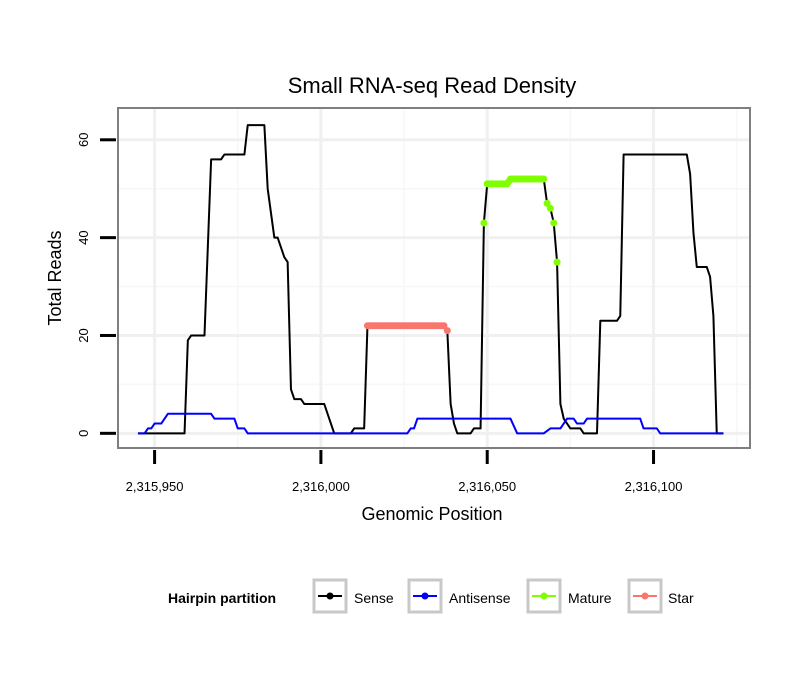 The image size is (810, 690). I want to click on legend-dot-star, so click(645, 596).